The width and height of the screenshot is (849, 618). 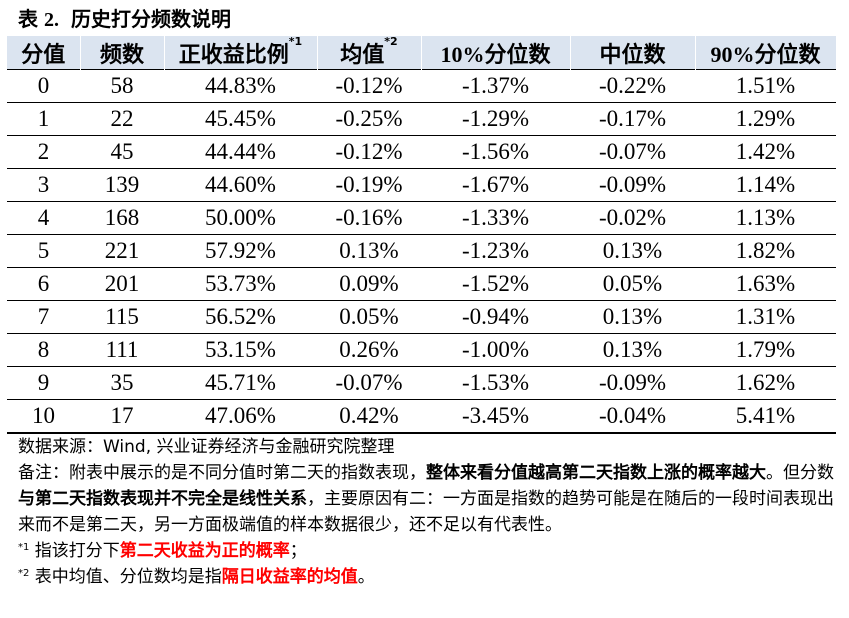 I want to click on table-cell: 4, so click(x=43, y=218).